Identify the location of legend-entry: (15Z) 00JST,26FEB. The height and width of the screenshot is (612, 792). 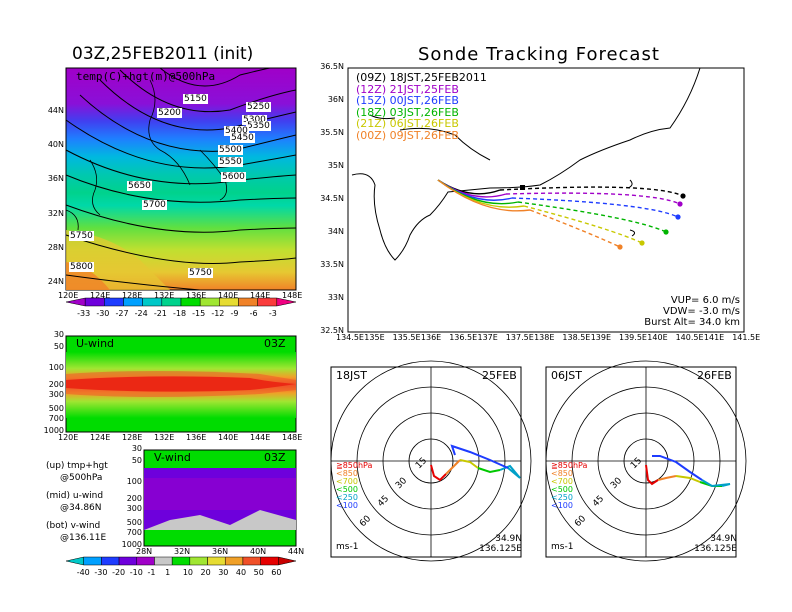
(407, 100).